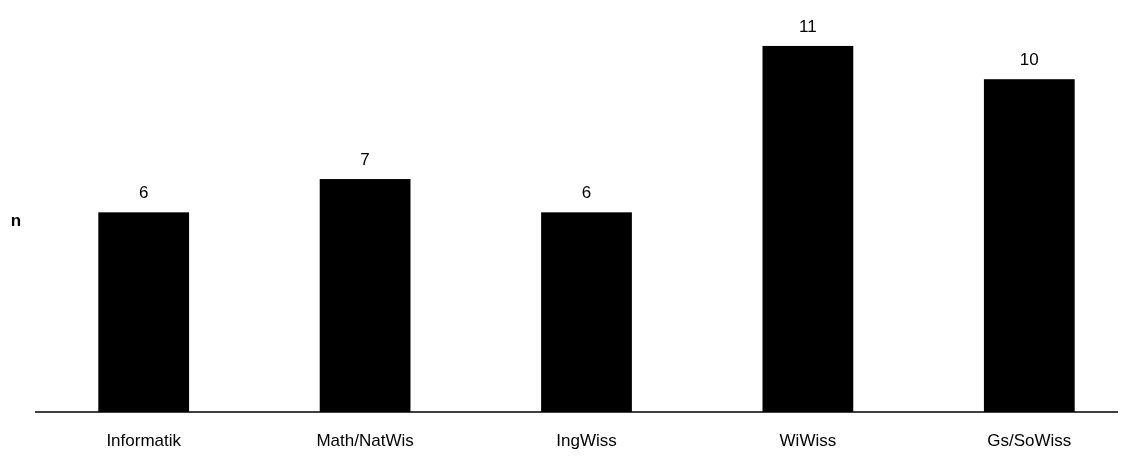  I want to click on data-label: 11, so click(808, 26).